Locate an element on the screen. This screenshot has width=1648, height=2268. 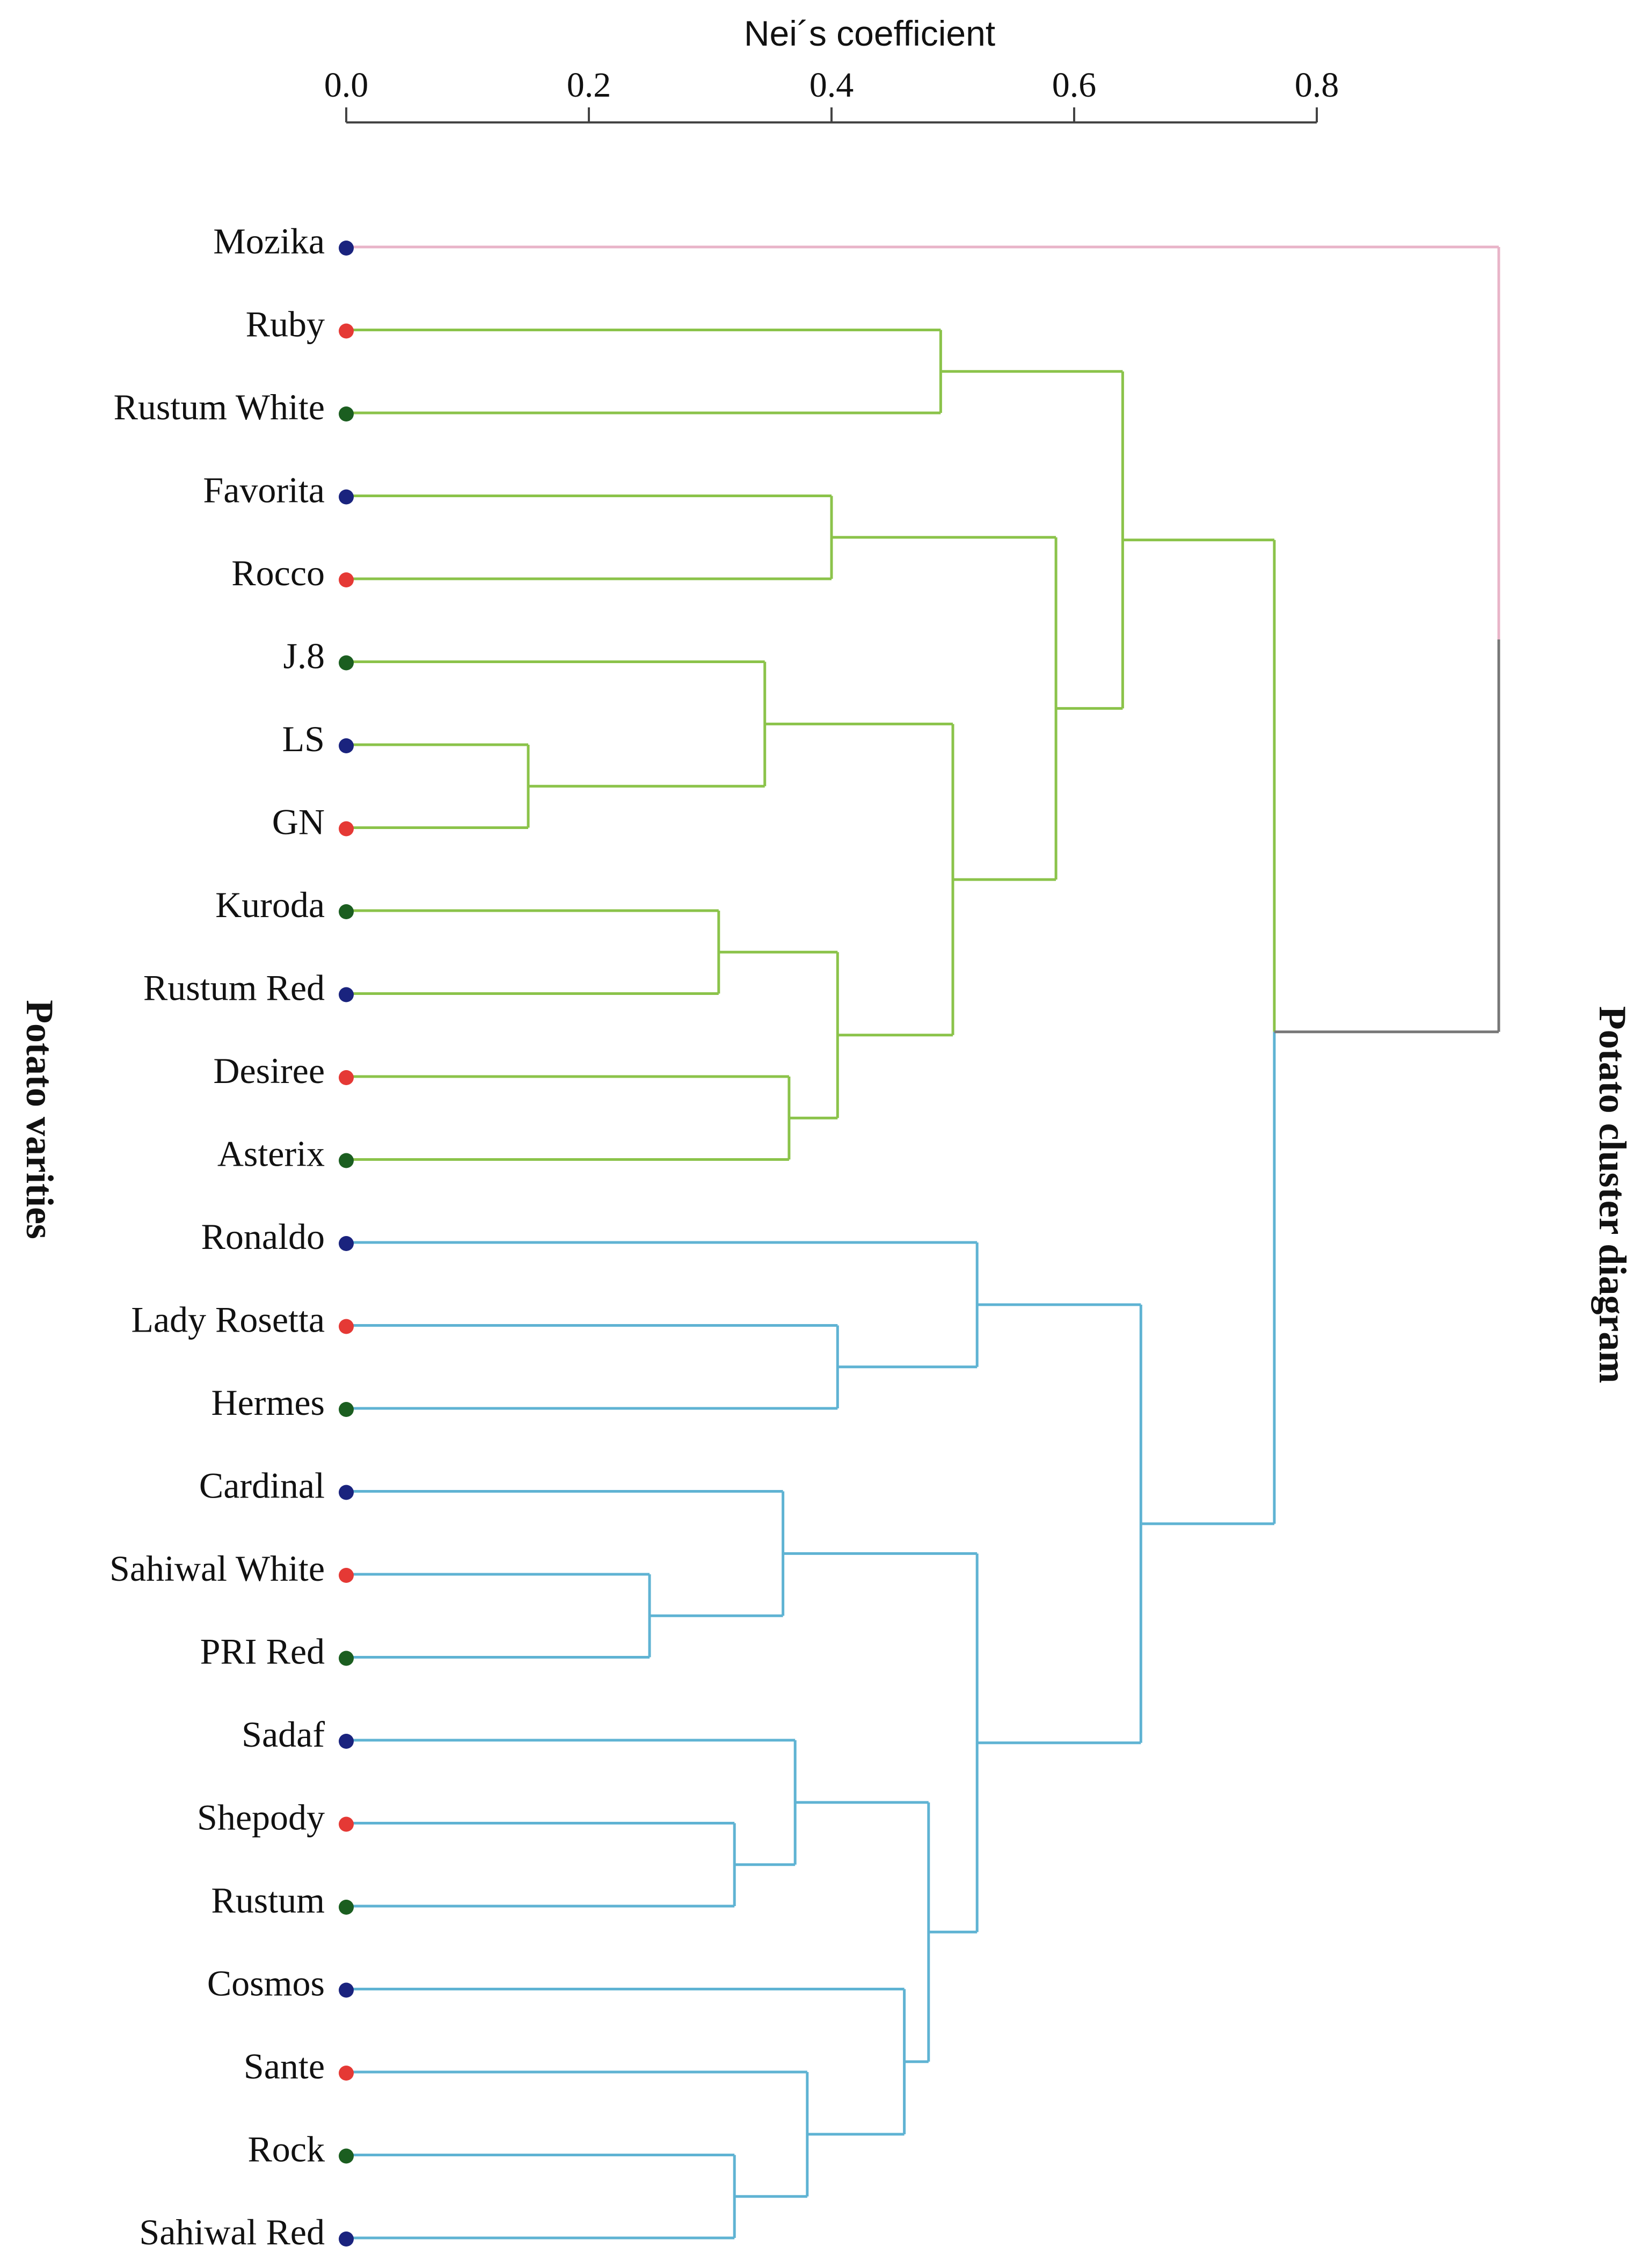
x-tick-label: 0.8 is located at coordinates (1317, 86).